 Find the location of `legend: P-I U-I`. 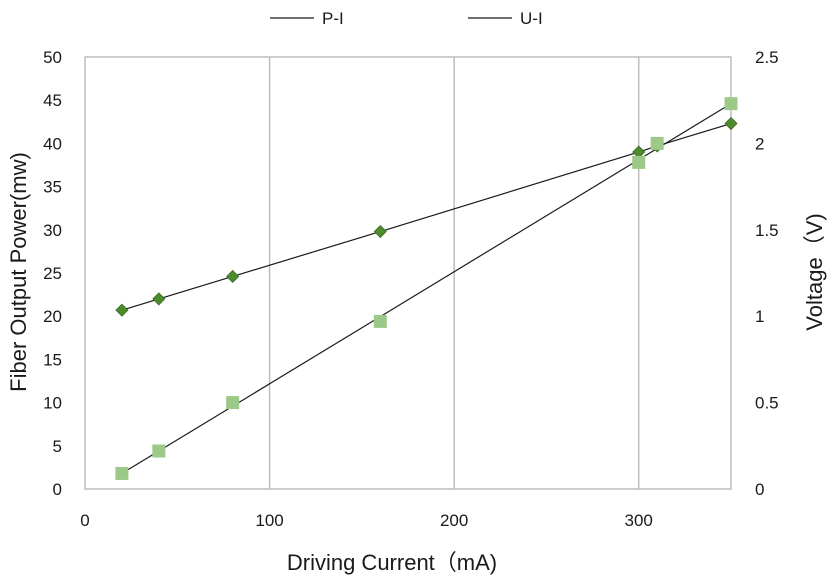

legend: P-I U-I is located at coordinates (406, 18).